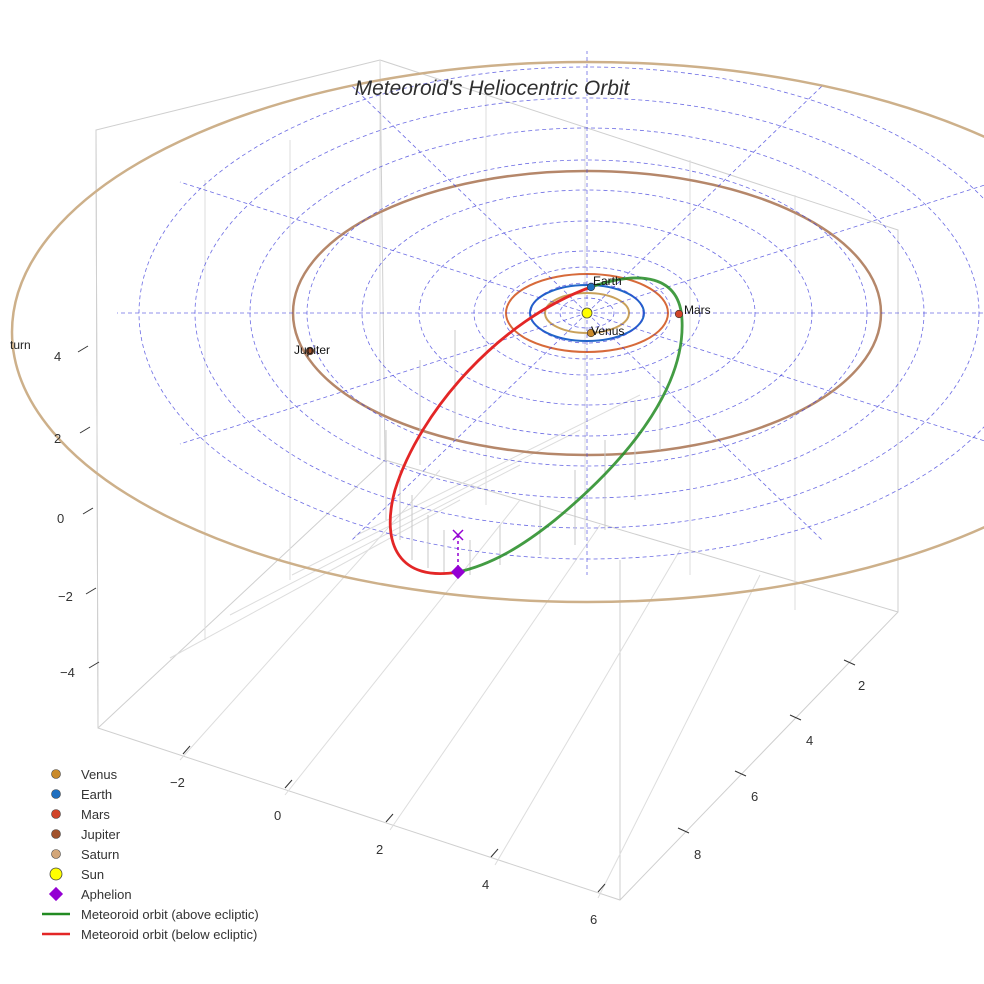 This screenshot has width=984, height=984. Describe the element at coordinates (60, 518) in the screenshot. I see `z-tick-label: 0` at that location.